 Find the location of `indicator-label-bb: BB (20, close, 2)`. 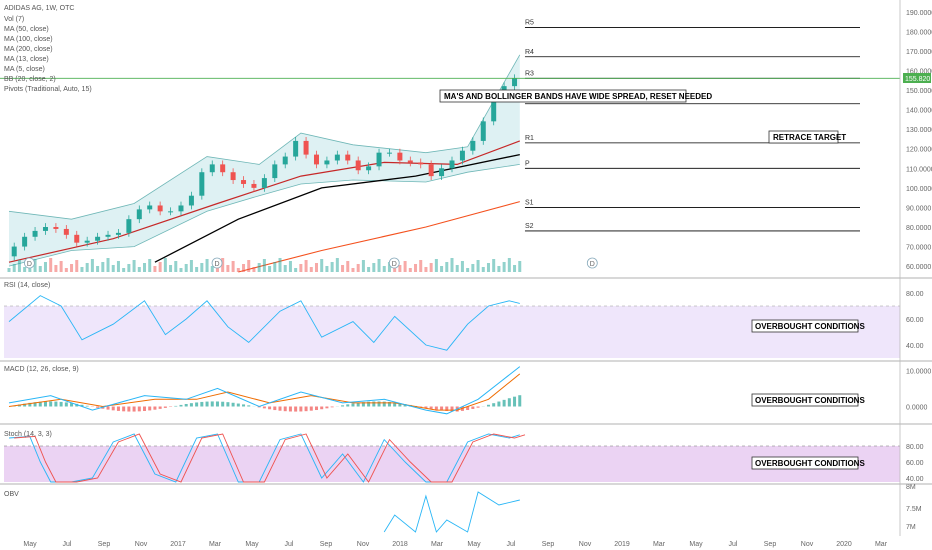

indicator-label-bb: BB (20, close, 2) is located at coordinates (30, 79).